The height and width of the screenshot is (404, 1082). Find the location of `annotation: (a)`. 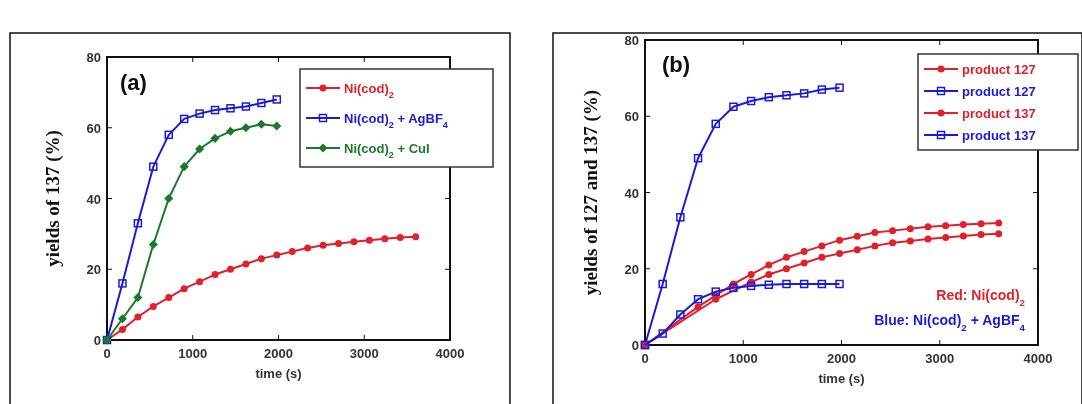

annotation: (a) is located at coordinates (133, 82).